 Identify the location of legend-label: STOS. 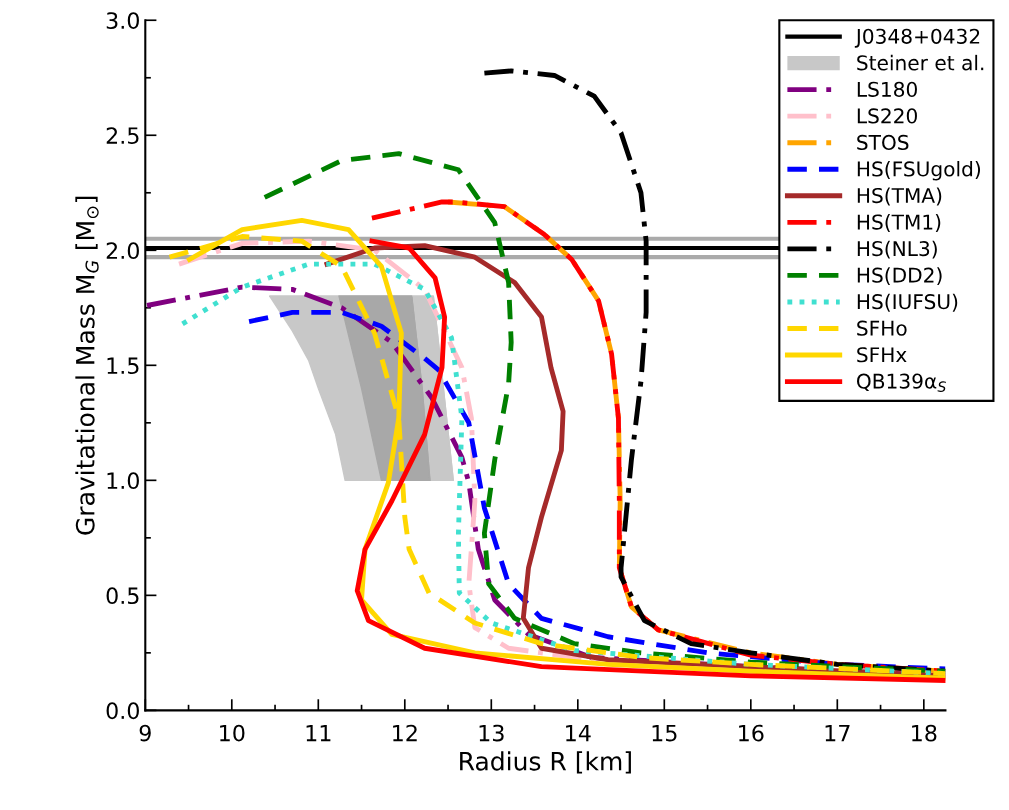
(883, 142).